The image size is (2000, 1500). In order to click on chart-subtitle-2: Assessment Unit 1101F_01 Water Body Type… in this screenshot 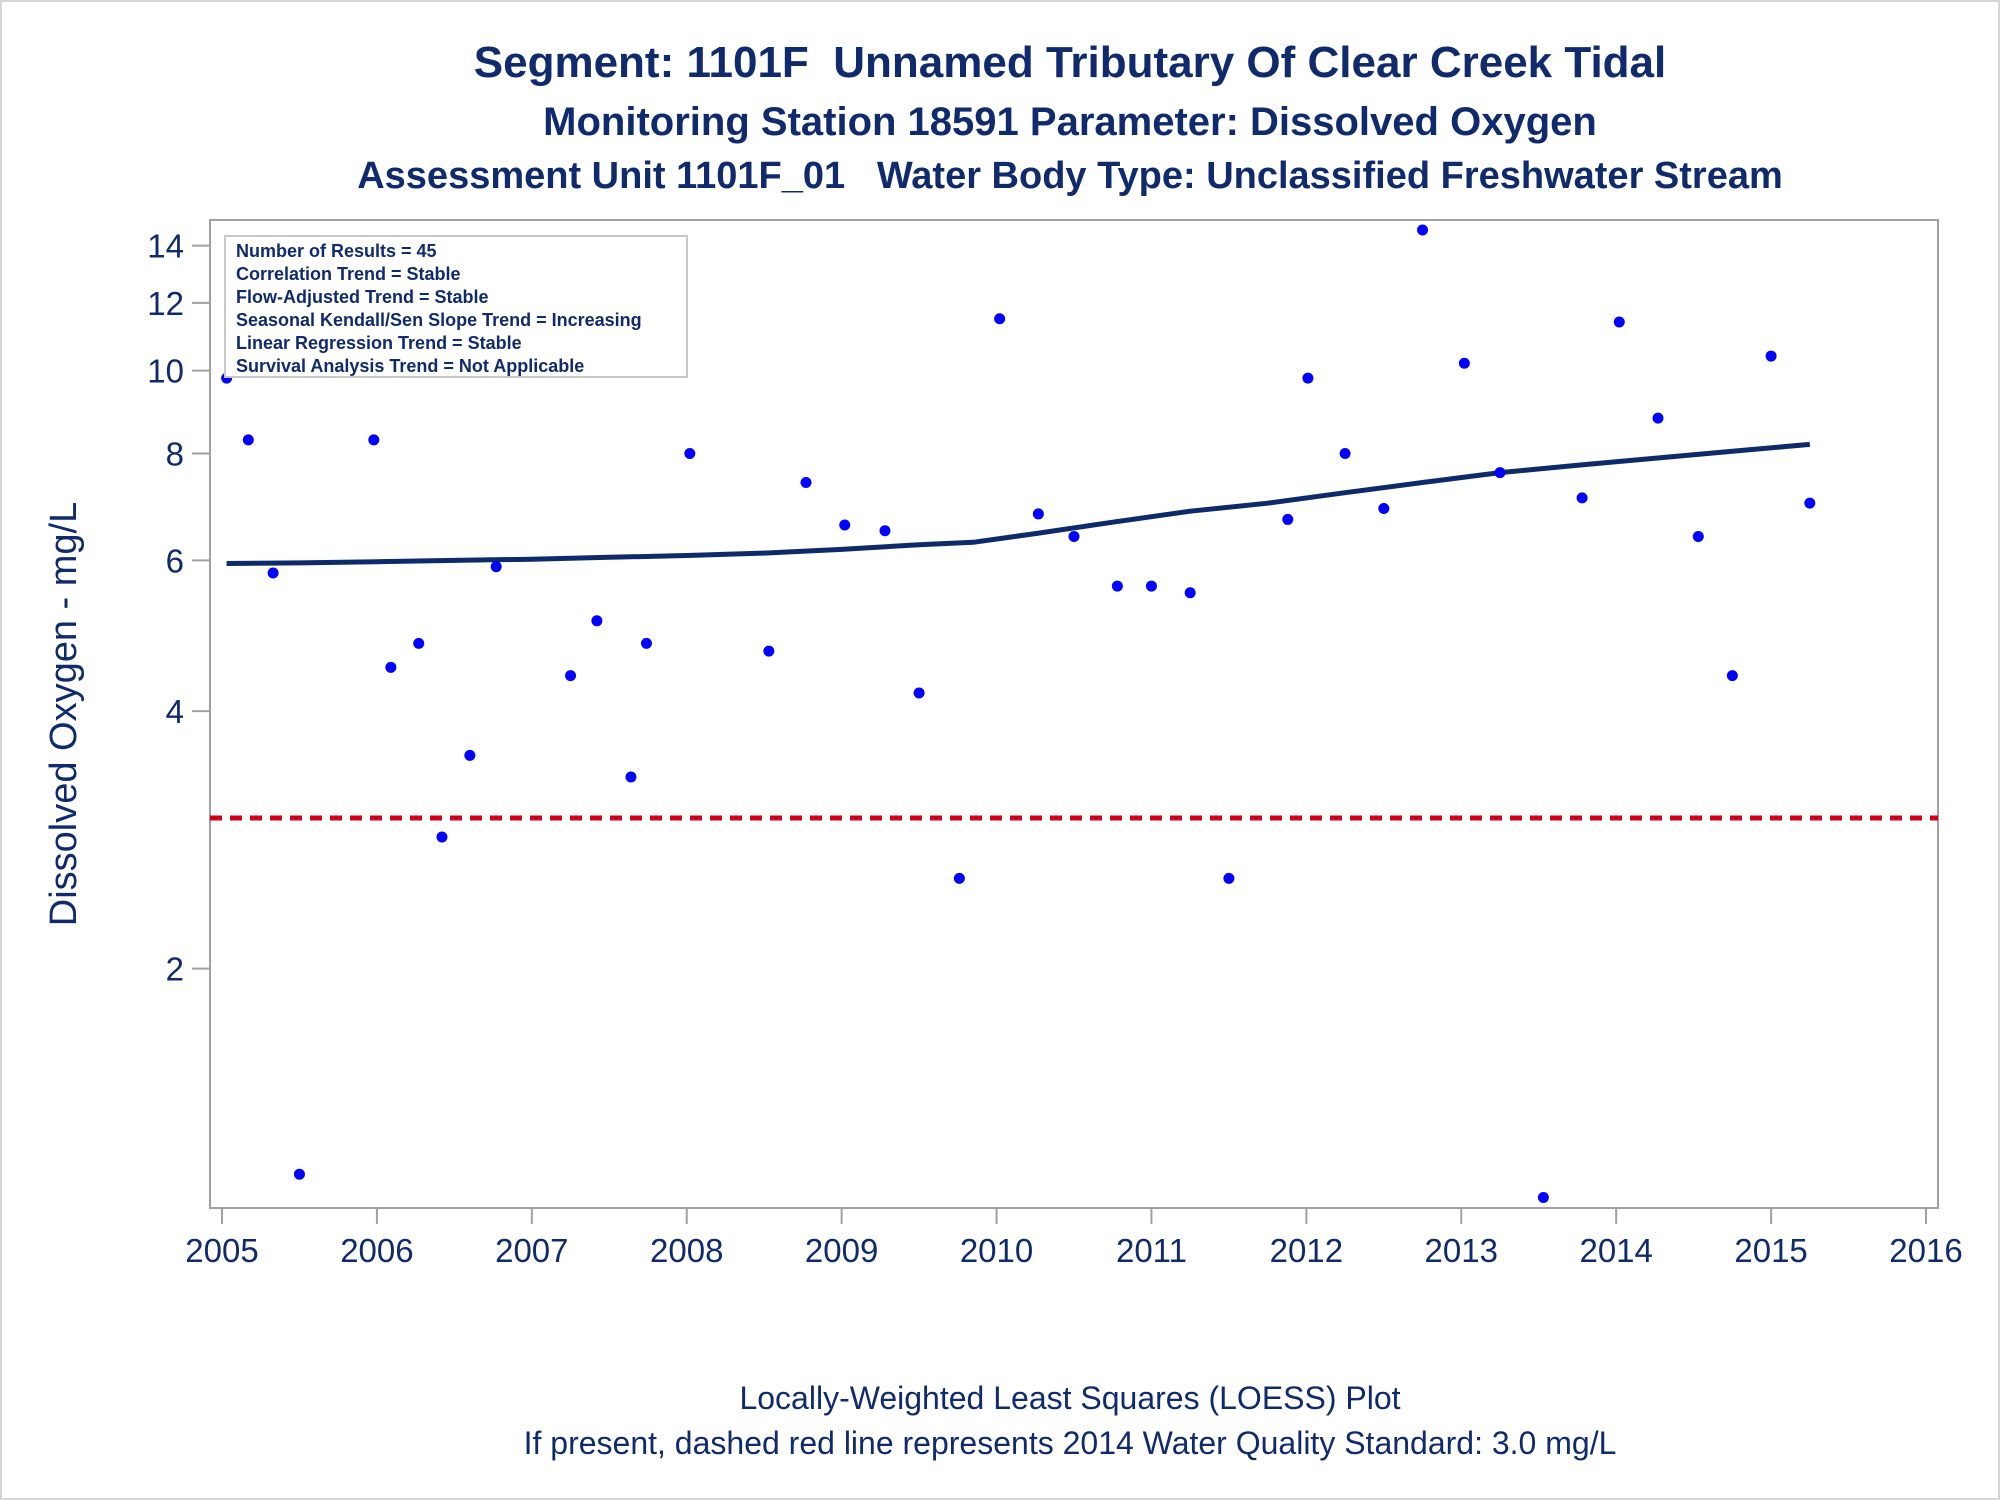, I will do `click(1070, 176)`.